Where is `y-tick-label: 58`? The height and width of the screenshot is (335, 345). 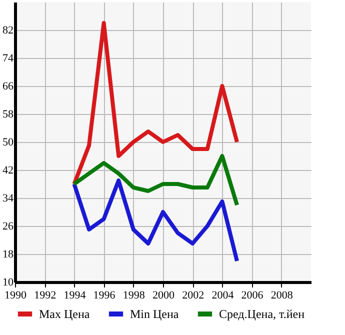
y-tick-label: 58 is located at coordinates (8, 114).